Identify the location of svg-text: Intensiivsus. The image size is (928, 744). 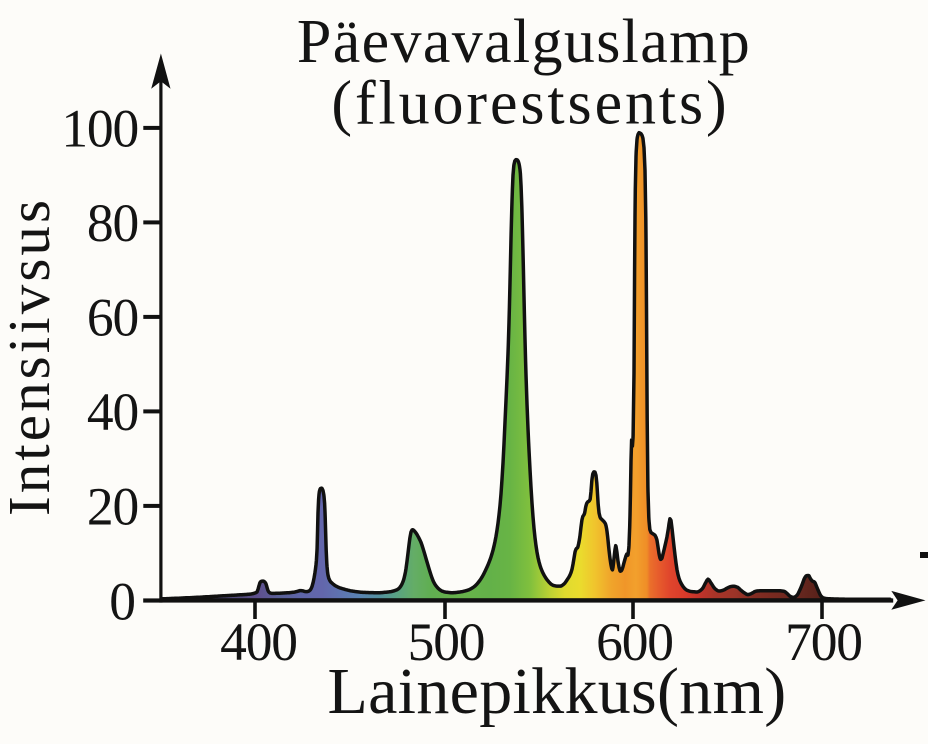
(31, 356).